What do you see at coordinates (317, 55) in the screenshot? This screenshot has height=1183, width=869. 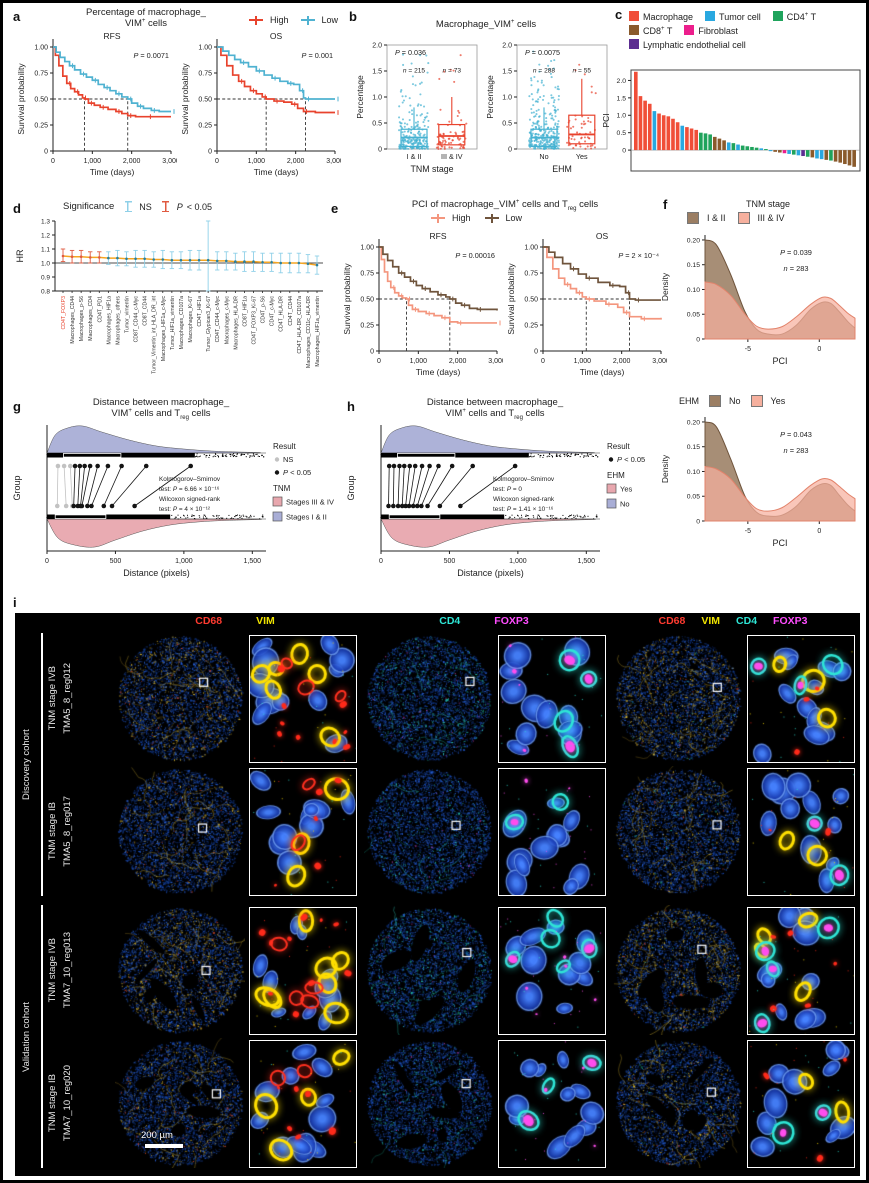 I see `svg-text: P = 0.001` at bounding box center [317, 55].